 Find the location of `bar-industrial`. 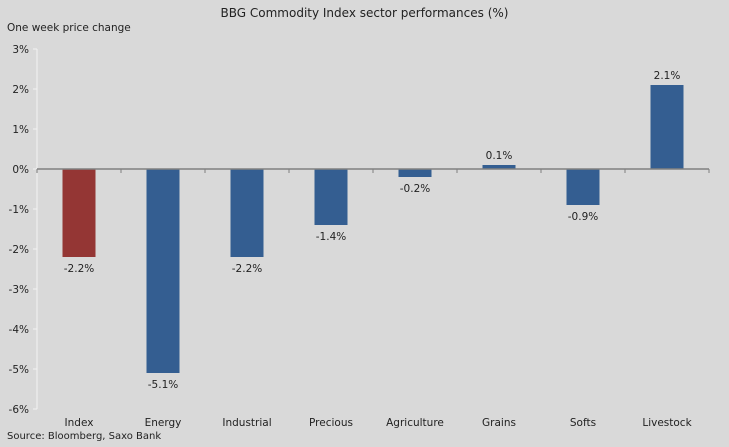

bar-industrial is located at coordinates (247, 213).